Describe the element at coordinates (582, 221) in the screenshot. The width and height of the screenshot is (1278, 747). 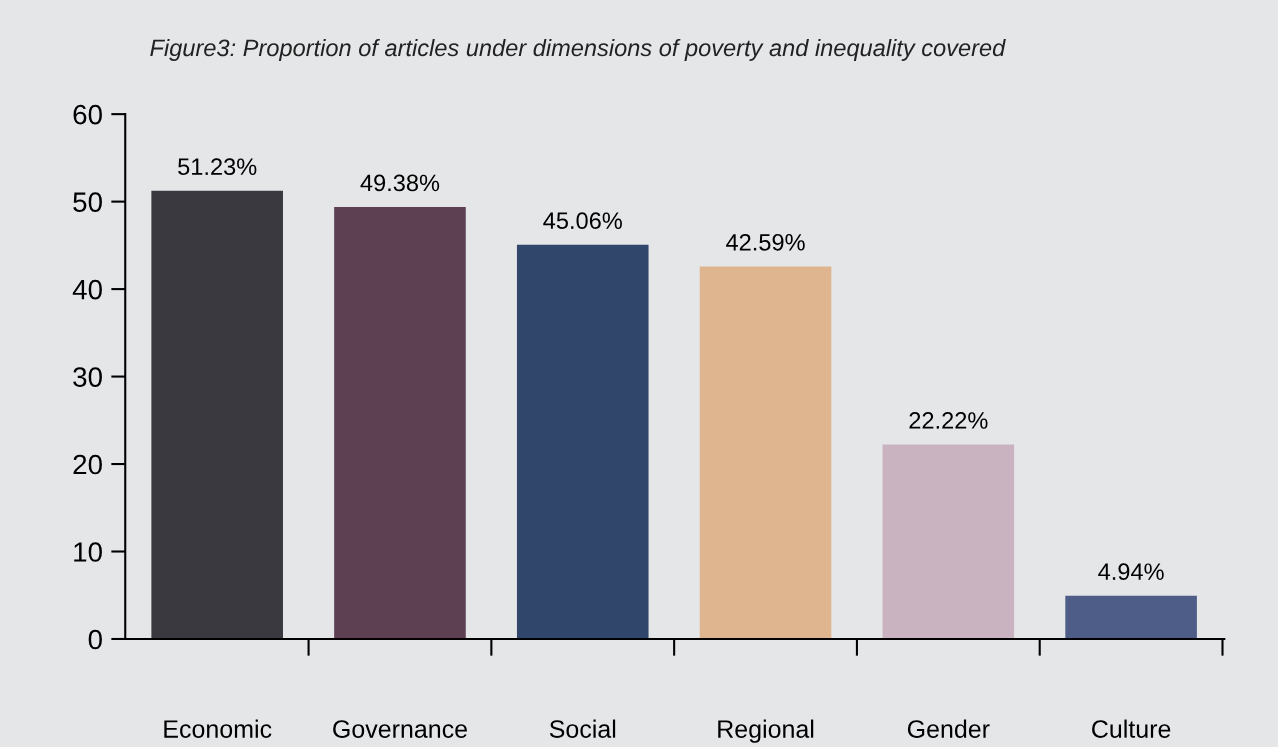
I see `data-label: 45.06%` at that location.